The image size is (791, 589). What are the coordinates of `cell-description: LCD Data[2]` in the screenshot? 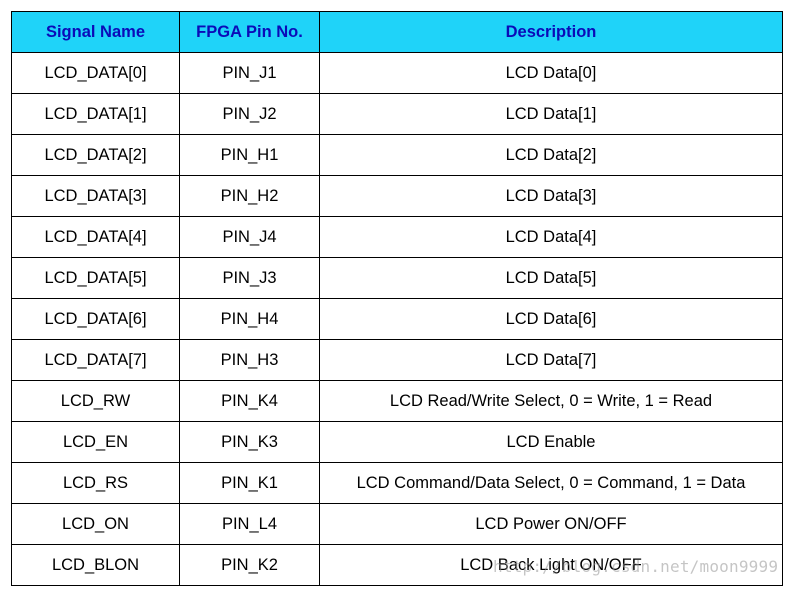 It's located at (551, 155).